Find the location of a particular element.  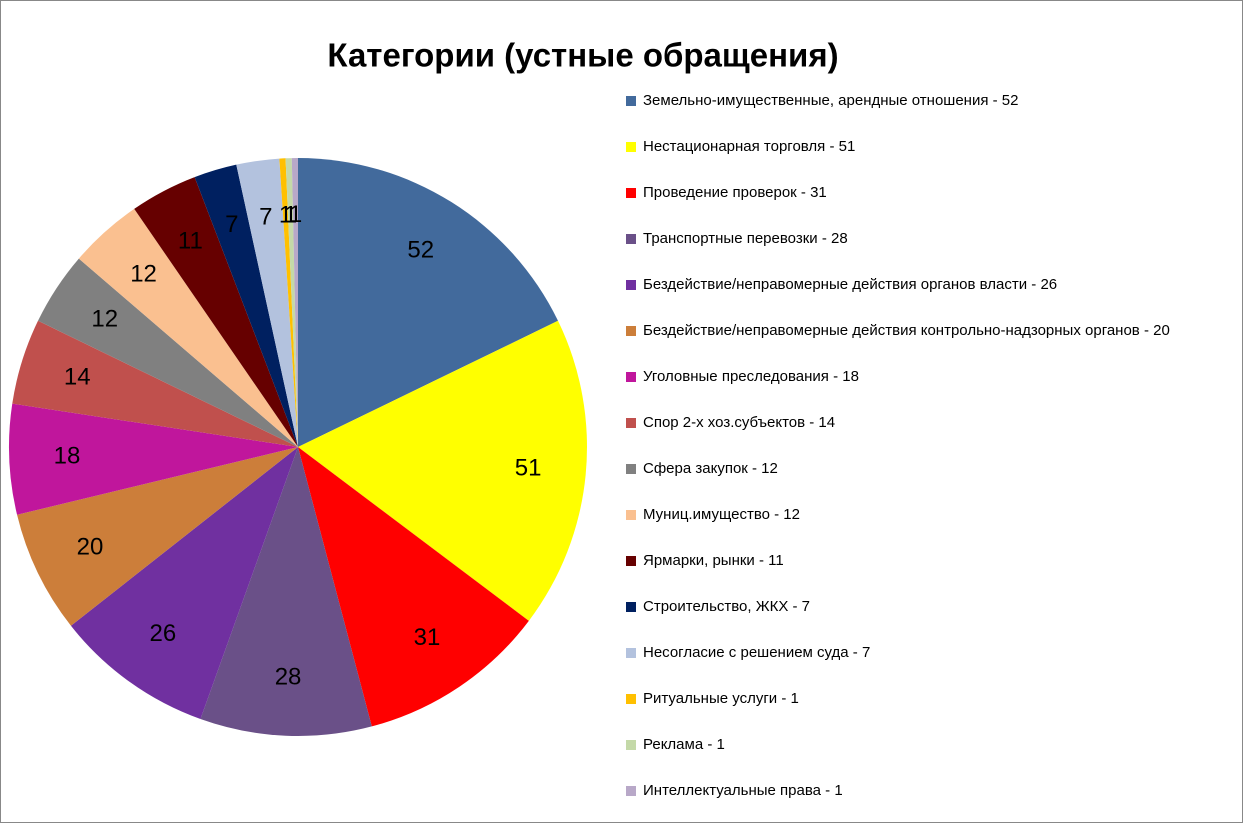

legend-label: Реклама - 1 is located at coordinates (684, 744).